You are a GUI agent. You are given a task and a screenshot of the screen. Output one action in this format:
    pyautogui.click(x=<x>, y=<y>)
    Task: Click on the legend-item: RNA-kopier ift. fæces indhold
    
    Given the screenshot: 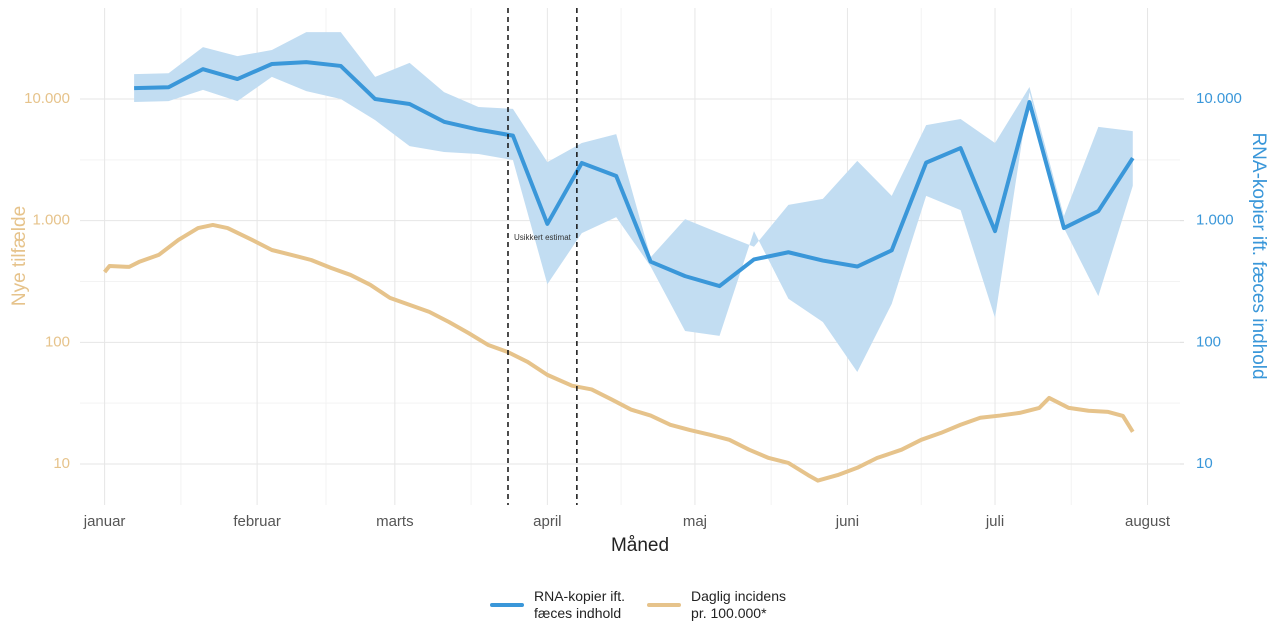 What is the action you would take?
    pyautogui.click(x=557, y=605)
    